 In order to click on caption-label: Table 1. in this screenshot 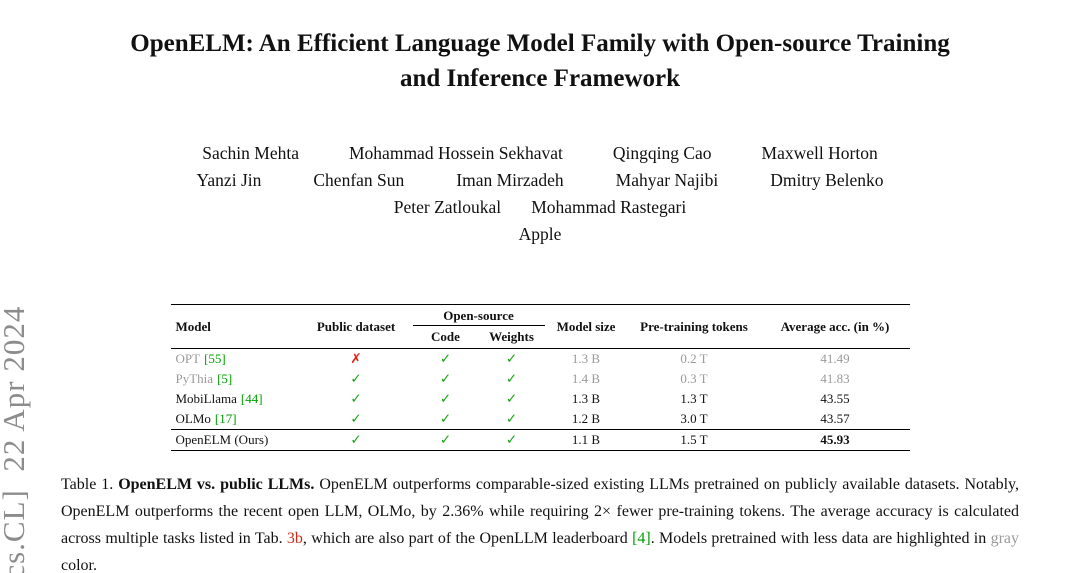, I will do `click(90, 484)`.